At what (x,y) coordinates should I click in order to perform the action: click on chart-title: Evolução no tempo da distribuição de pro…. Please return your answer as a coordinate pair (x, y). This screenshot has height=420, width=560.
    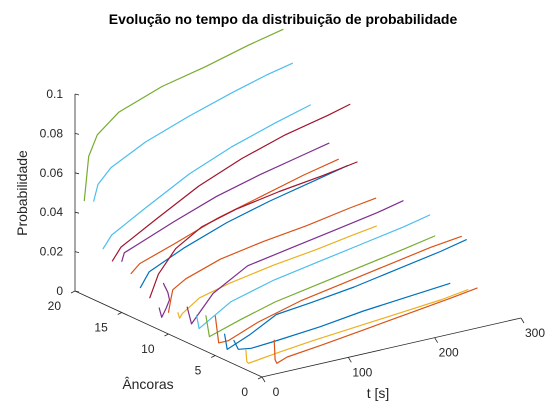
    Looking at the image, I should click on (283, 19).